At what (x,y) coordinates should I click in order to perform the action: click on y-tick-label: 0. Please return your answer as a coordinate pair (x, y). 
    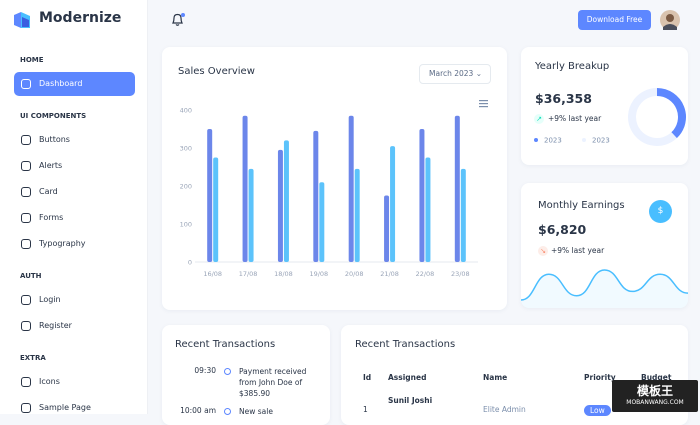
    Looking at the image, I should click on (190, 263).